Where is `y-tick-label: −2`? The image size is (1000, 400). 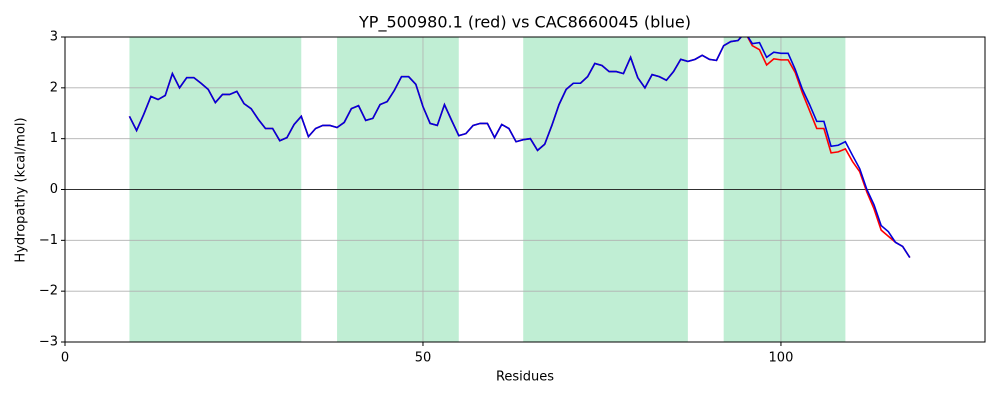 y-tick-label: −2 is located at coordinates (48, 291).